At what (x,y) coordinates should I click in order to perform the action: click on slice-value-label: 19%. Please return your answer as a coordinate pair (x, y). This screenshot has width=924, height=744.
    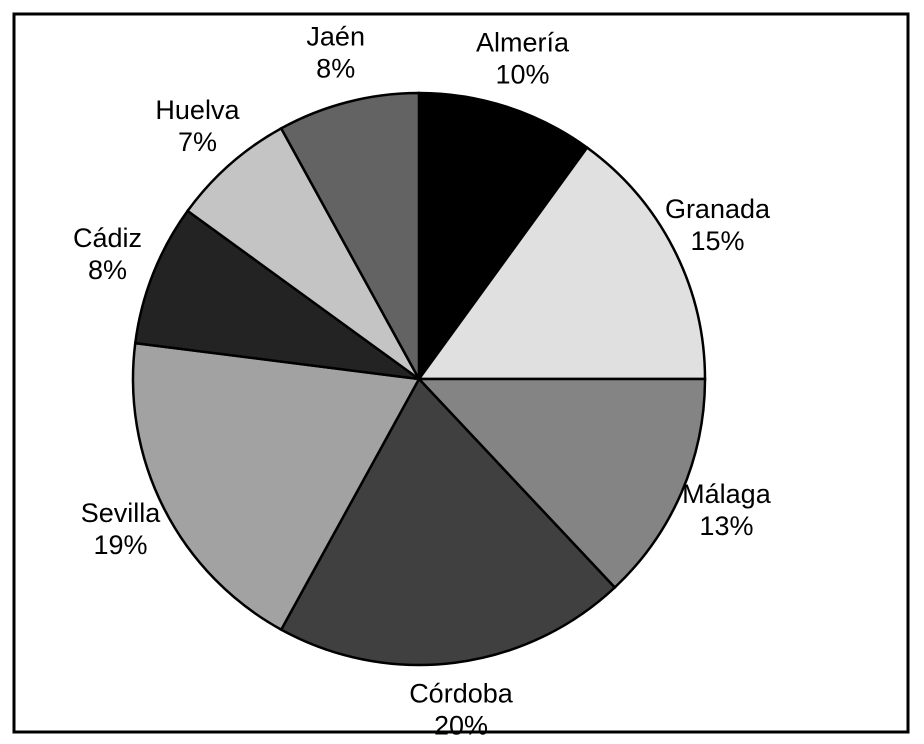
    Looking at the image, I should click on (120, 545).